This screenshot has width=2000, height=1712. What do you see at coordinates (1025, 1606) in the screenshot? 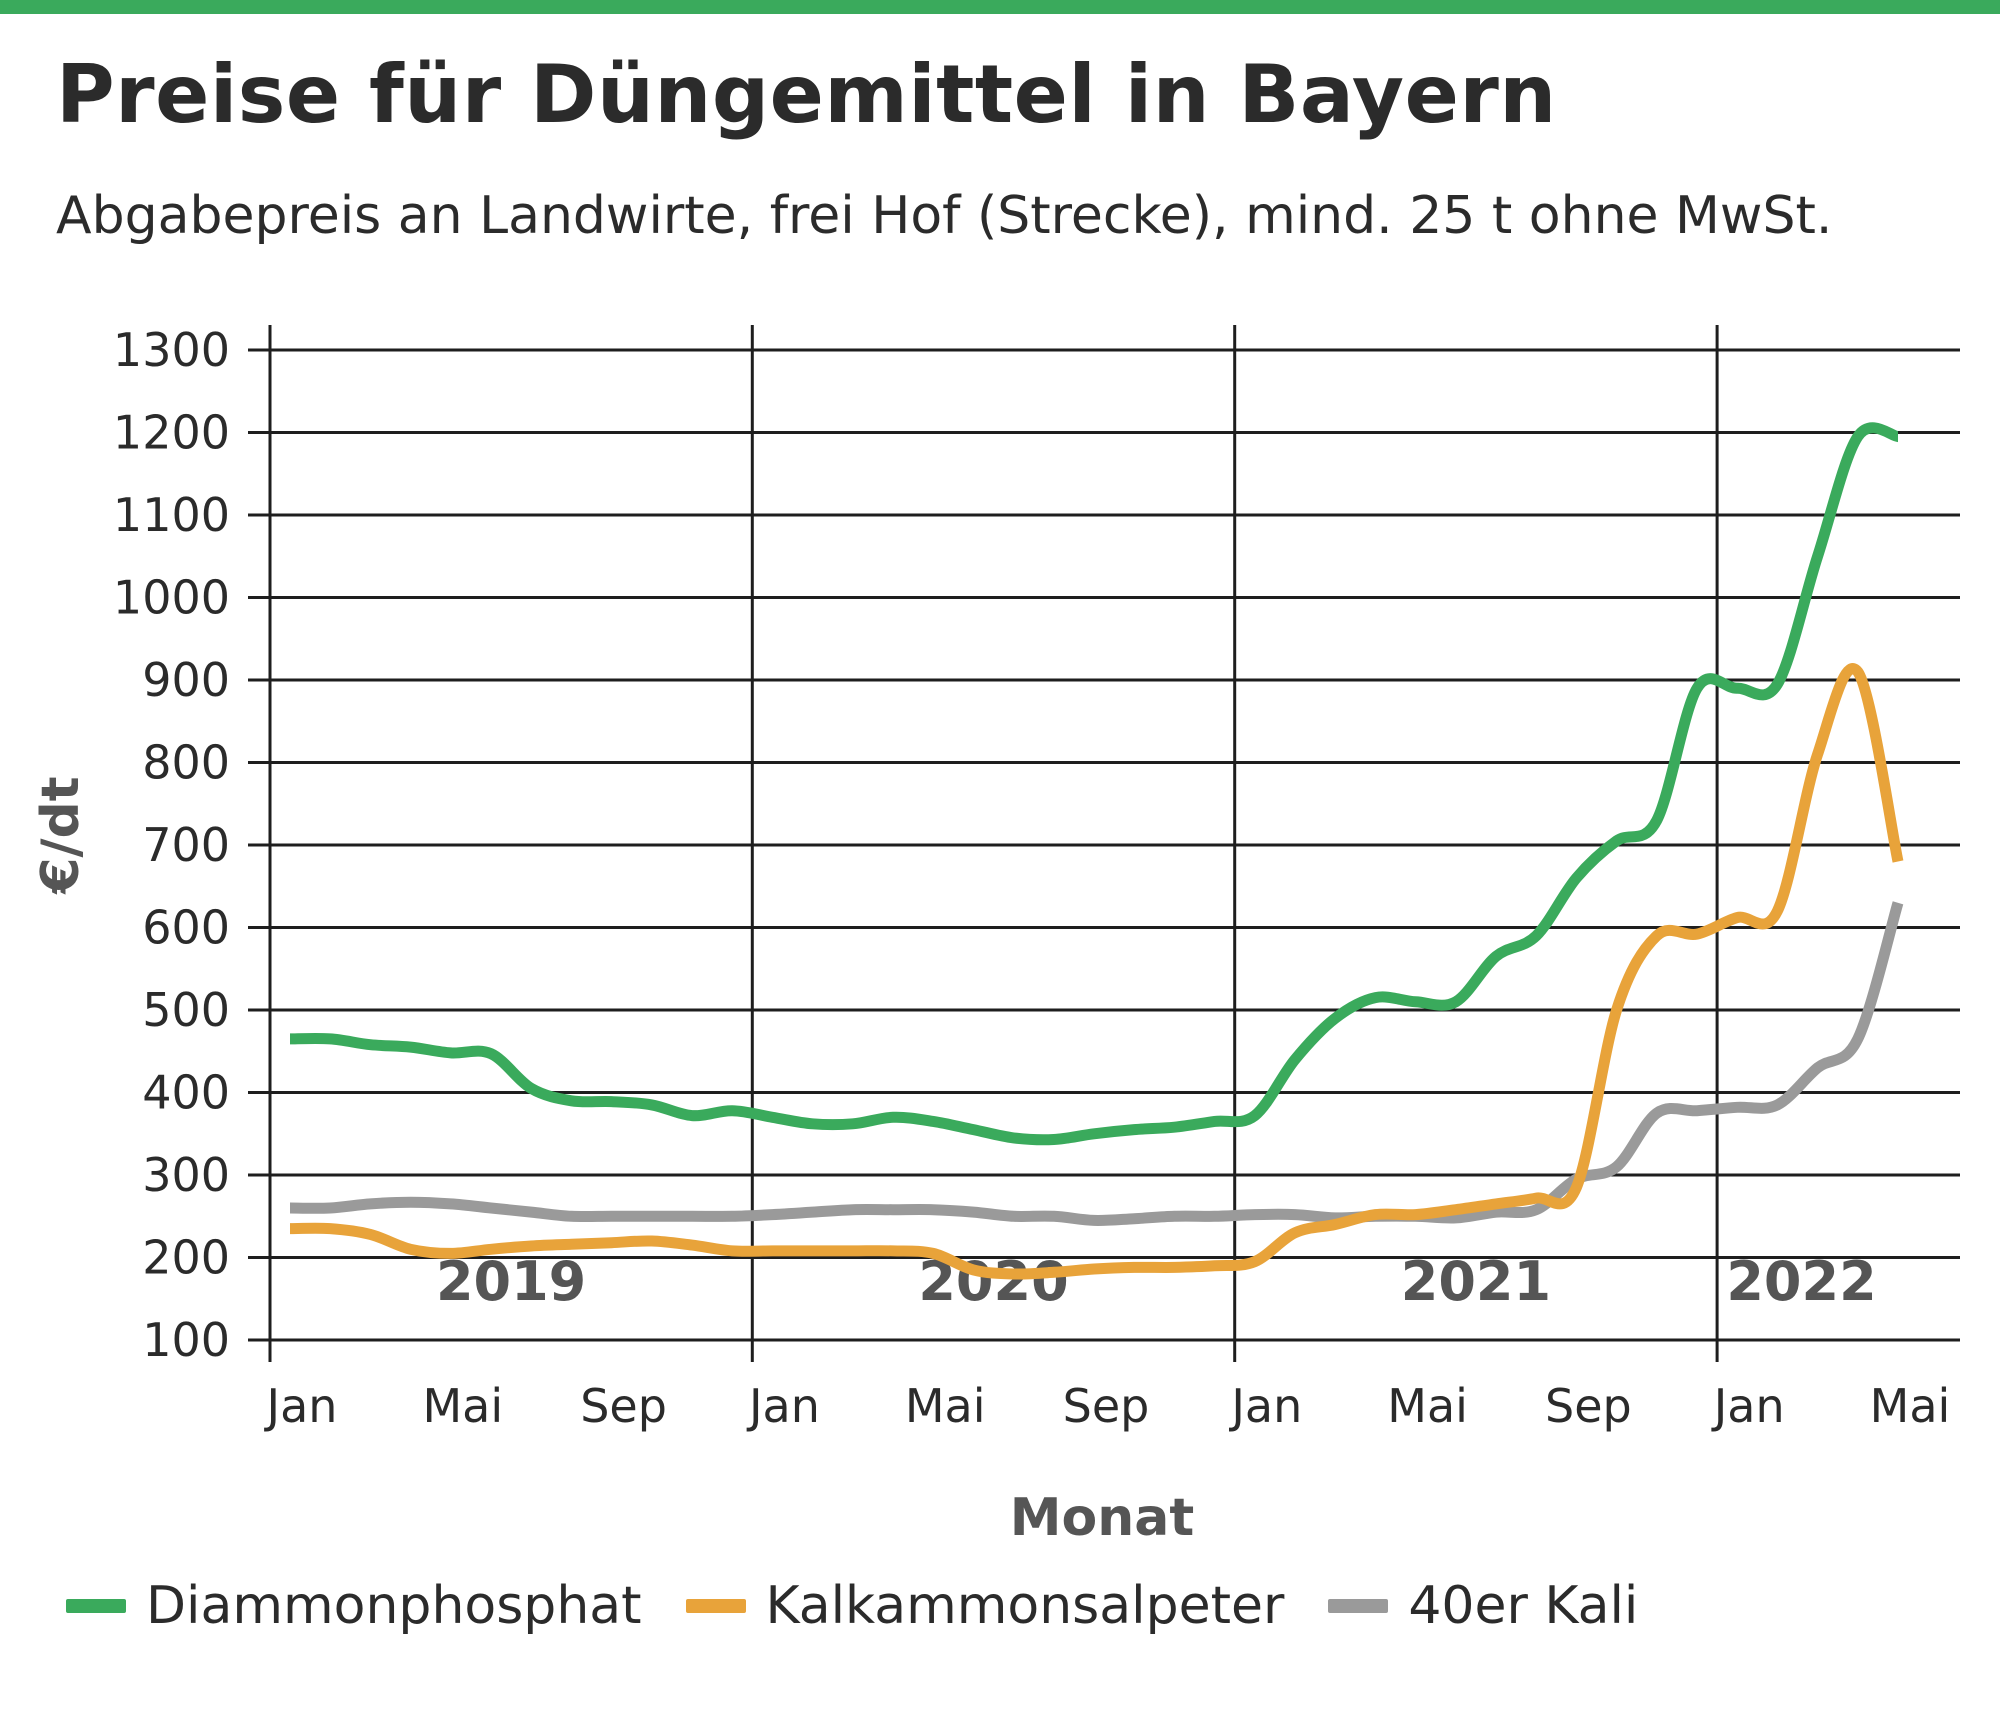
I see `legend-label: Kalkammonsalpeter` at bounding box center [1025, 1606].